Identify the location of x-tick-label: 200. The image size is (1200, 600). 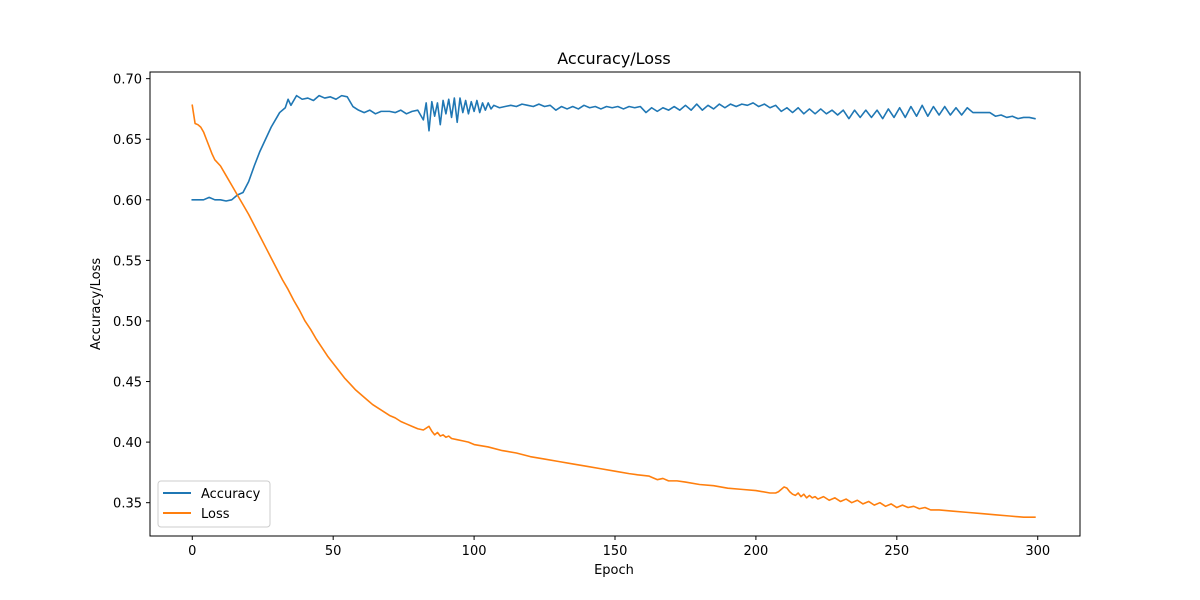
(755, 551).